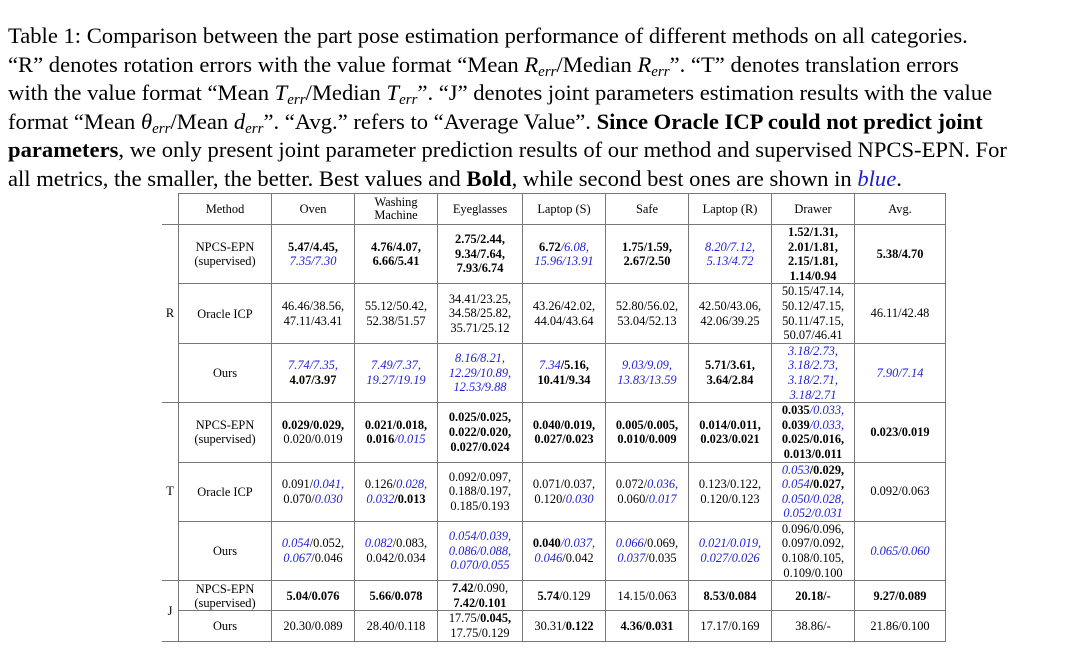 The image size is (1080, 666). What do you see at coordinates (647, 625) in the screenshot?
I see `value-segment: 4.36/0.031` at bounding box center [647, 625].